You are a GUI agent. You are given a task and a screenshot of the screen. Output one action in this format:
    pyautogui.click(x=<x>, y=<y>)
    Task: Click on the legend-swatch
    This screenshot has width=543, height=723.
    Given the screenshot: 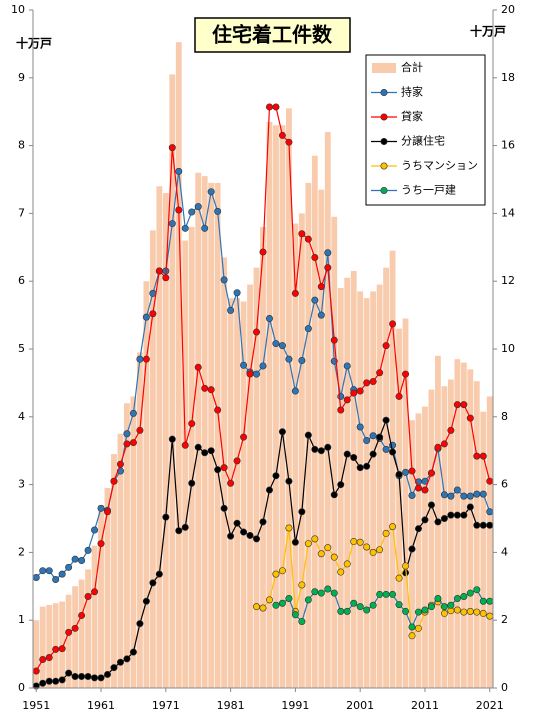 What is the action you would take?
    pyautogui.click(x=384, y=142)
    